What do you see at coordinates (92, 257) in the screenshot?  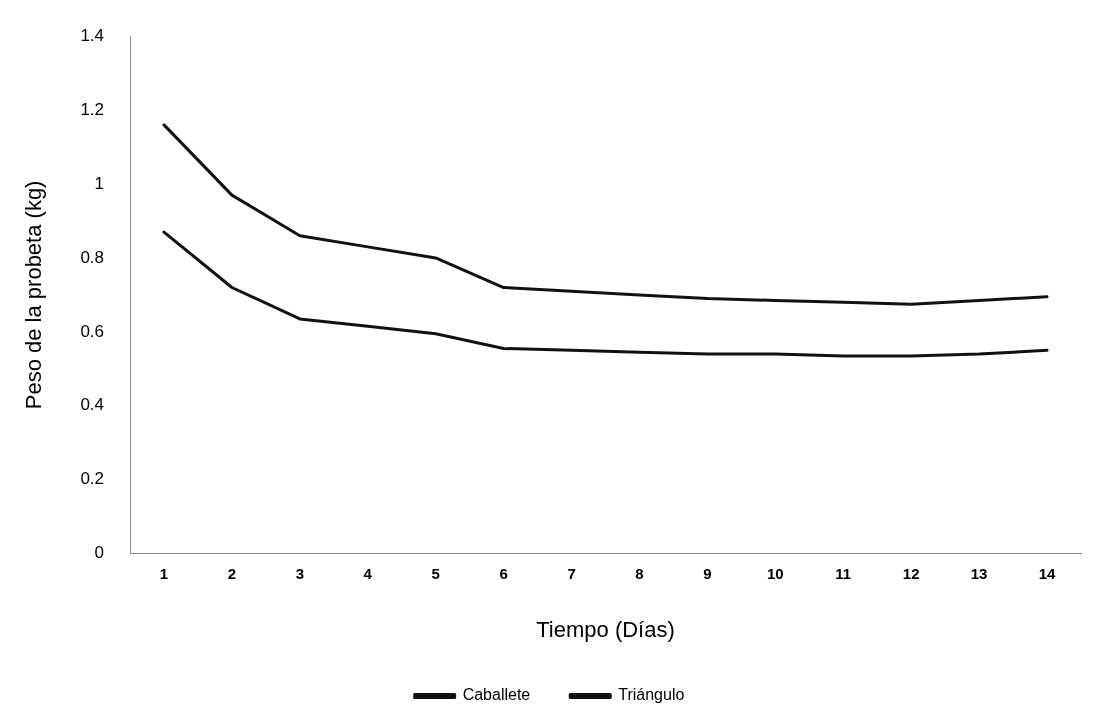 I see `y-tick-label: 0.8` at bounding box center [92, 257].